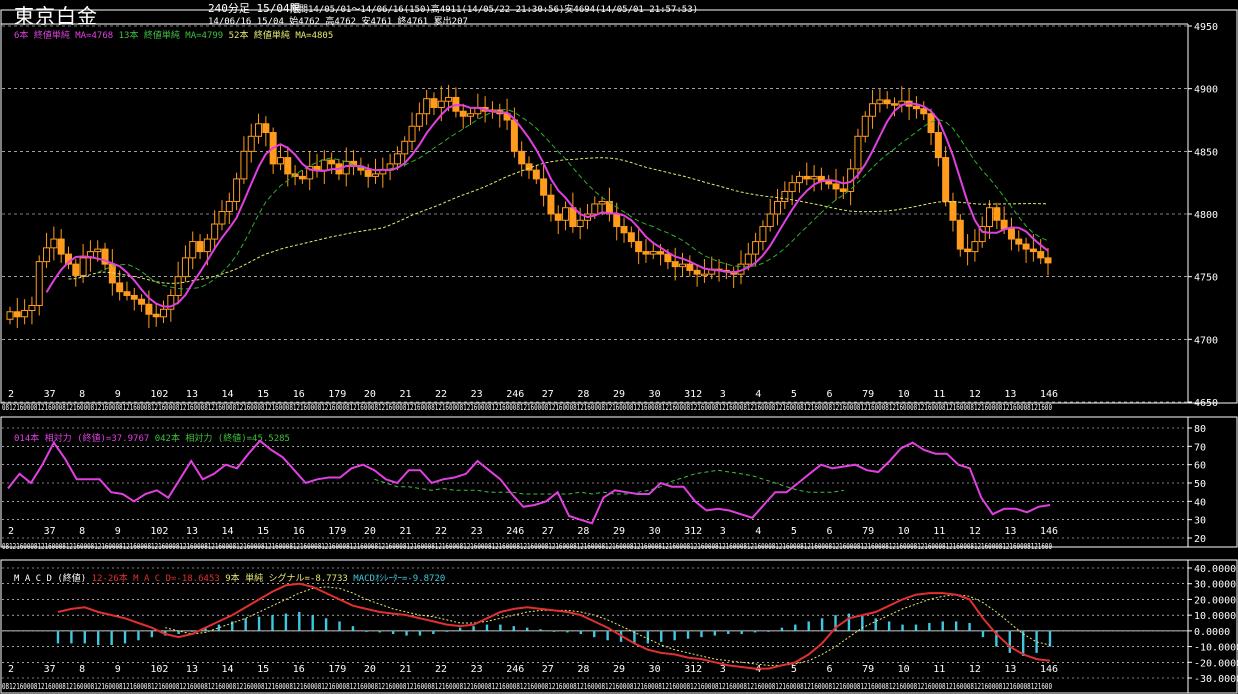 Image resolution: width=1238 pixels, height=694 pixels. I want to click on rsi-date-label: 9, so click(118, 531).